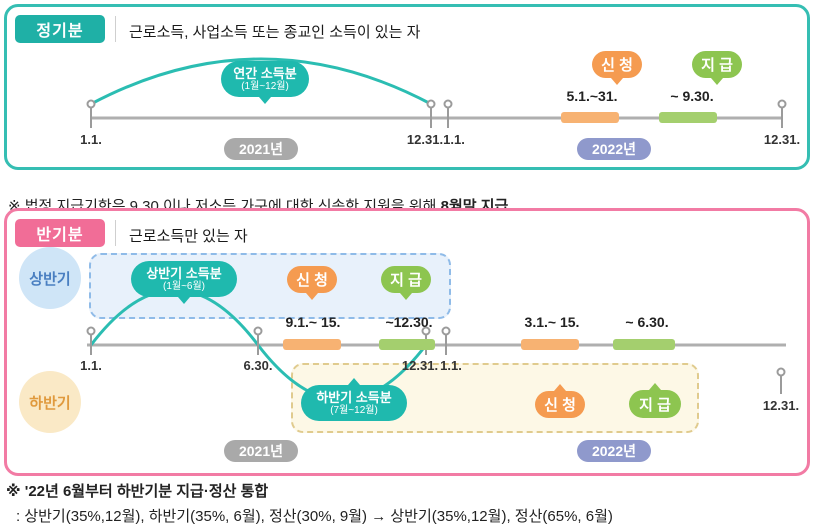  What do you see at coordinates (692, 96) in the screenshot?
I see `pay-period: ~ 9.30.` at bounding box center [692, 96].